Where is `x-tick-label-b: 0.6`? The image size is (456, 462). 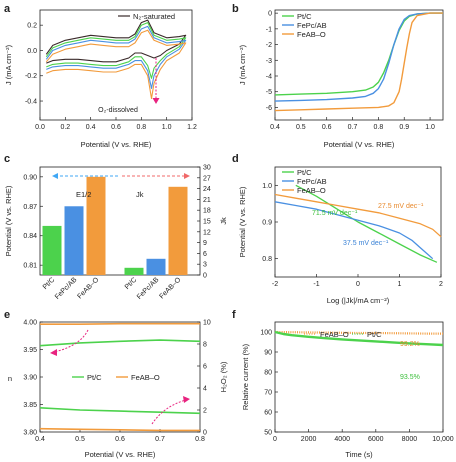 x-tick-label-b: 0.6 is located at coordinates (327, 127).